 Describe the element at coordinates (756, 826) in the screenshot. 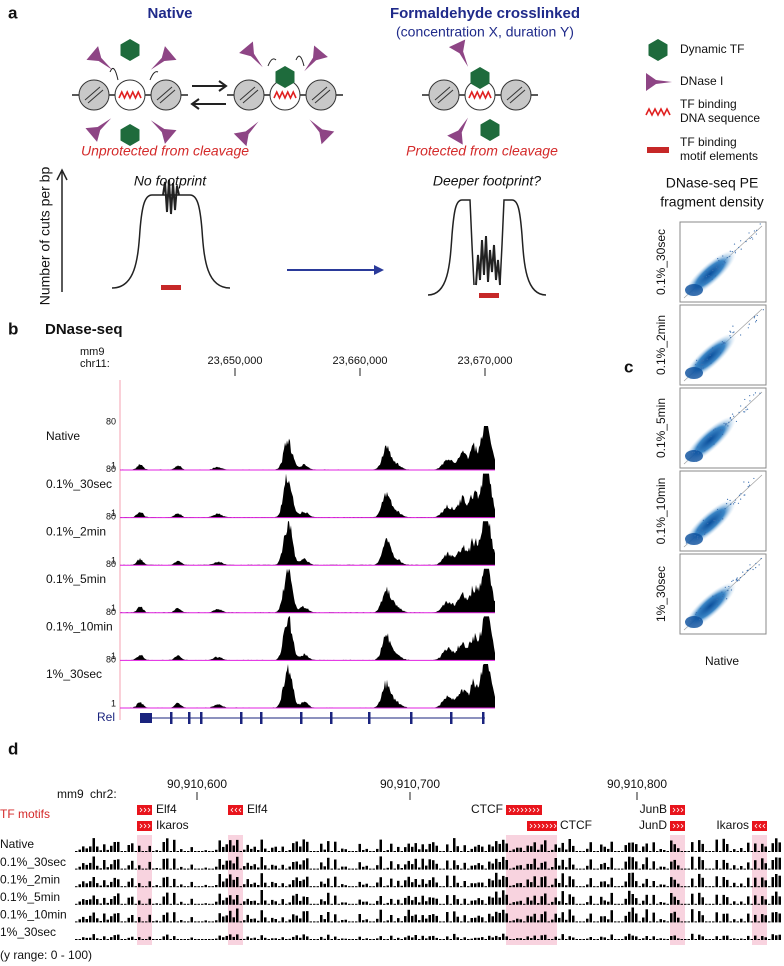

I see `motif-chevron` at that location.